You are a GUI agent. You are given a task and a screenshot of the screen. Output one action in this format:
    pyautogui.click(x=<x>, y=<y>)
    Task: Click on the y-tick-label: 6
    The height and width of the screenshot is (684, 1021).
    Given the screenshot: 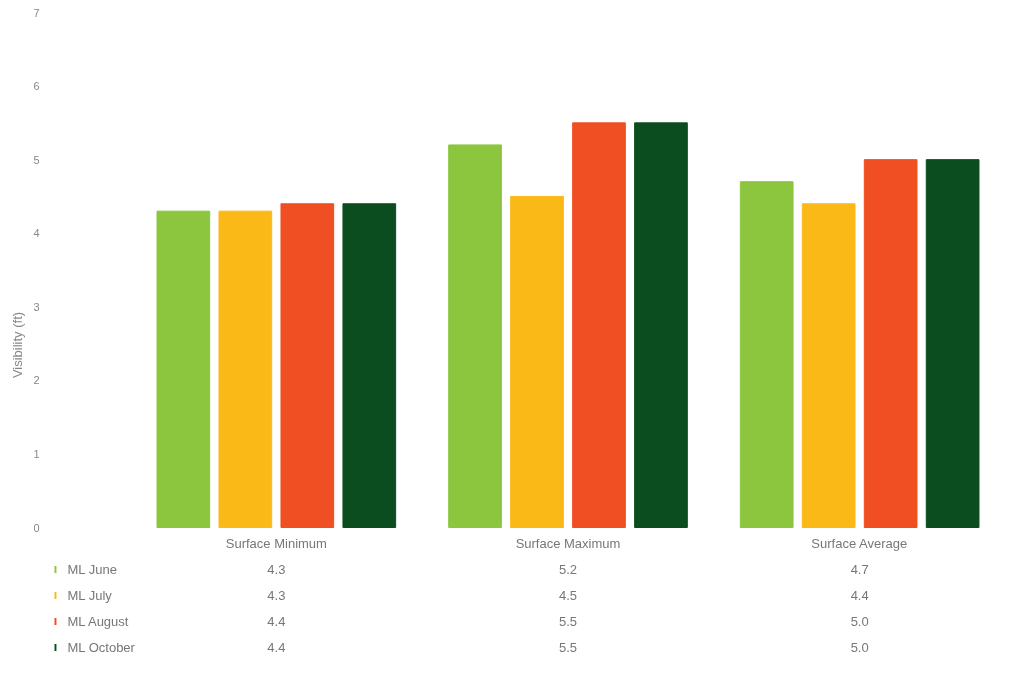 What is the action you would take?
    pyautogui.click(x=36, y=86)
    